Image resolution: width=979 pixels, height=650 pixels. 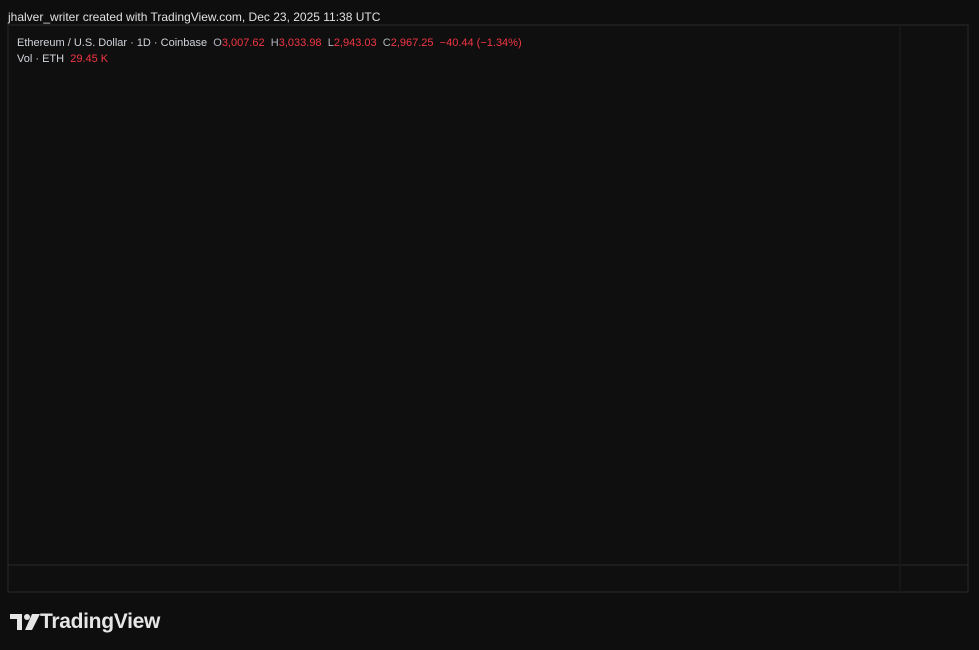 I want to click on l-label: L, so click(x=330, y=43).